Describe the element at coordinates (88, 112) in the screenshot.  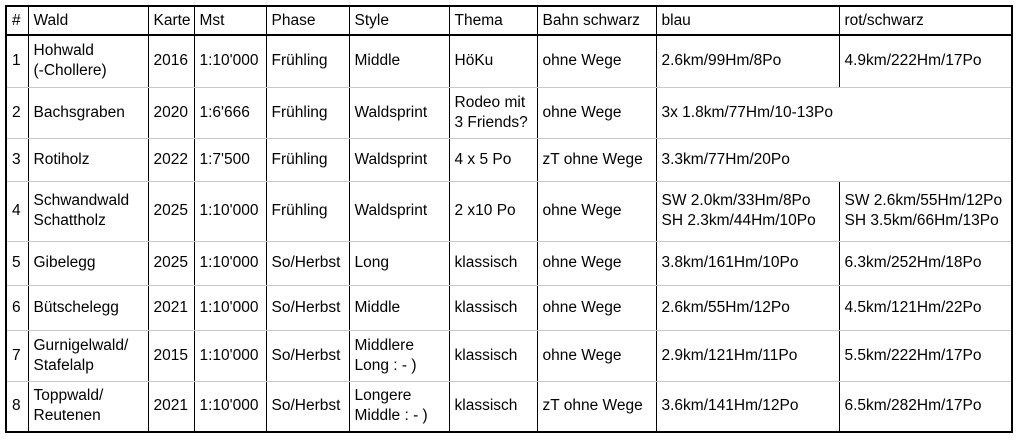
I see `cell-wald: Bachsgraben` at that location.